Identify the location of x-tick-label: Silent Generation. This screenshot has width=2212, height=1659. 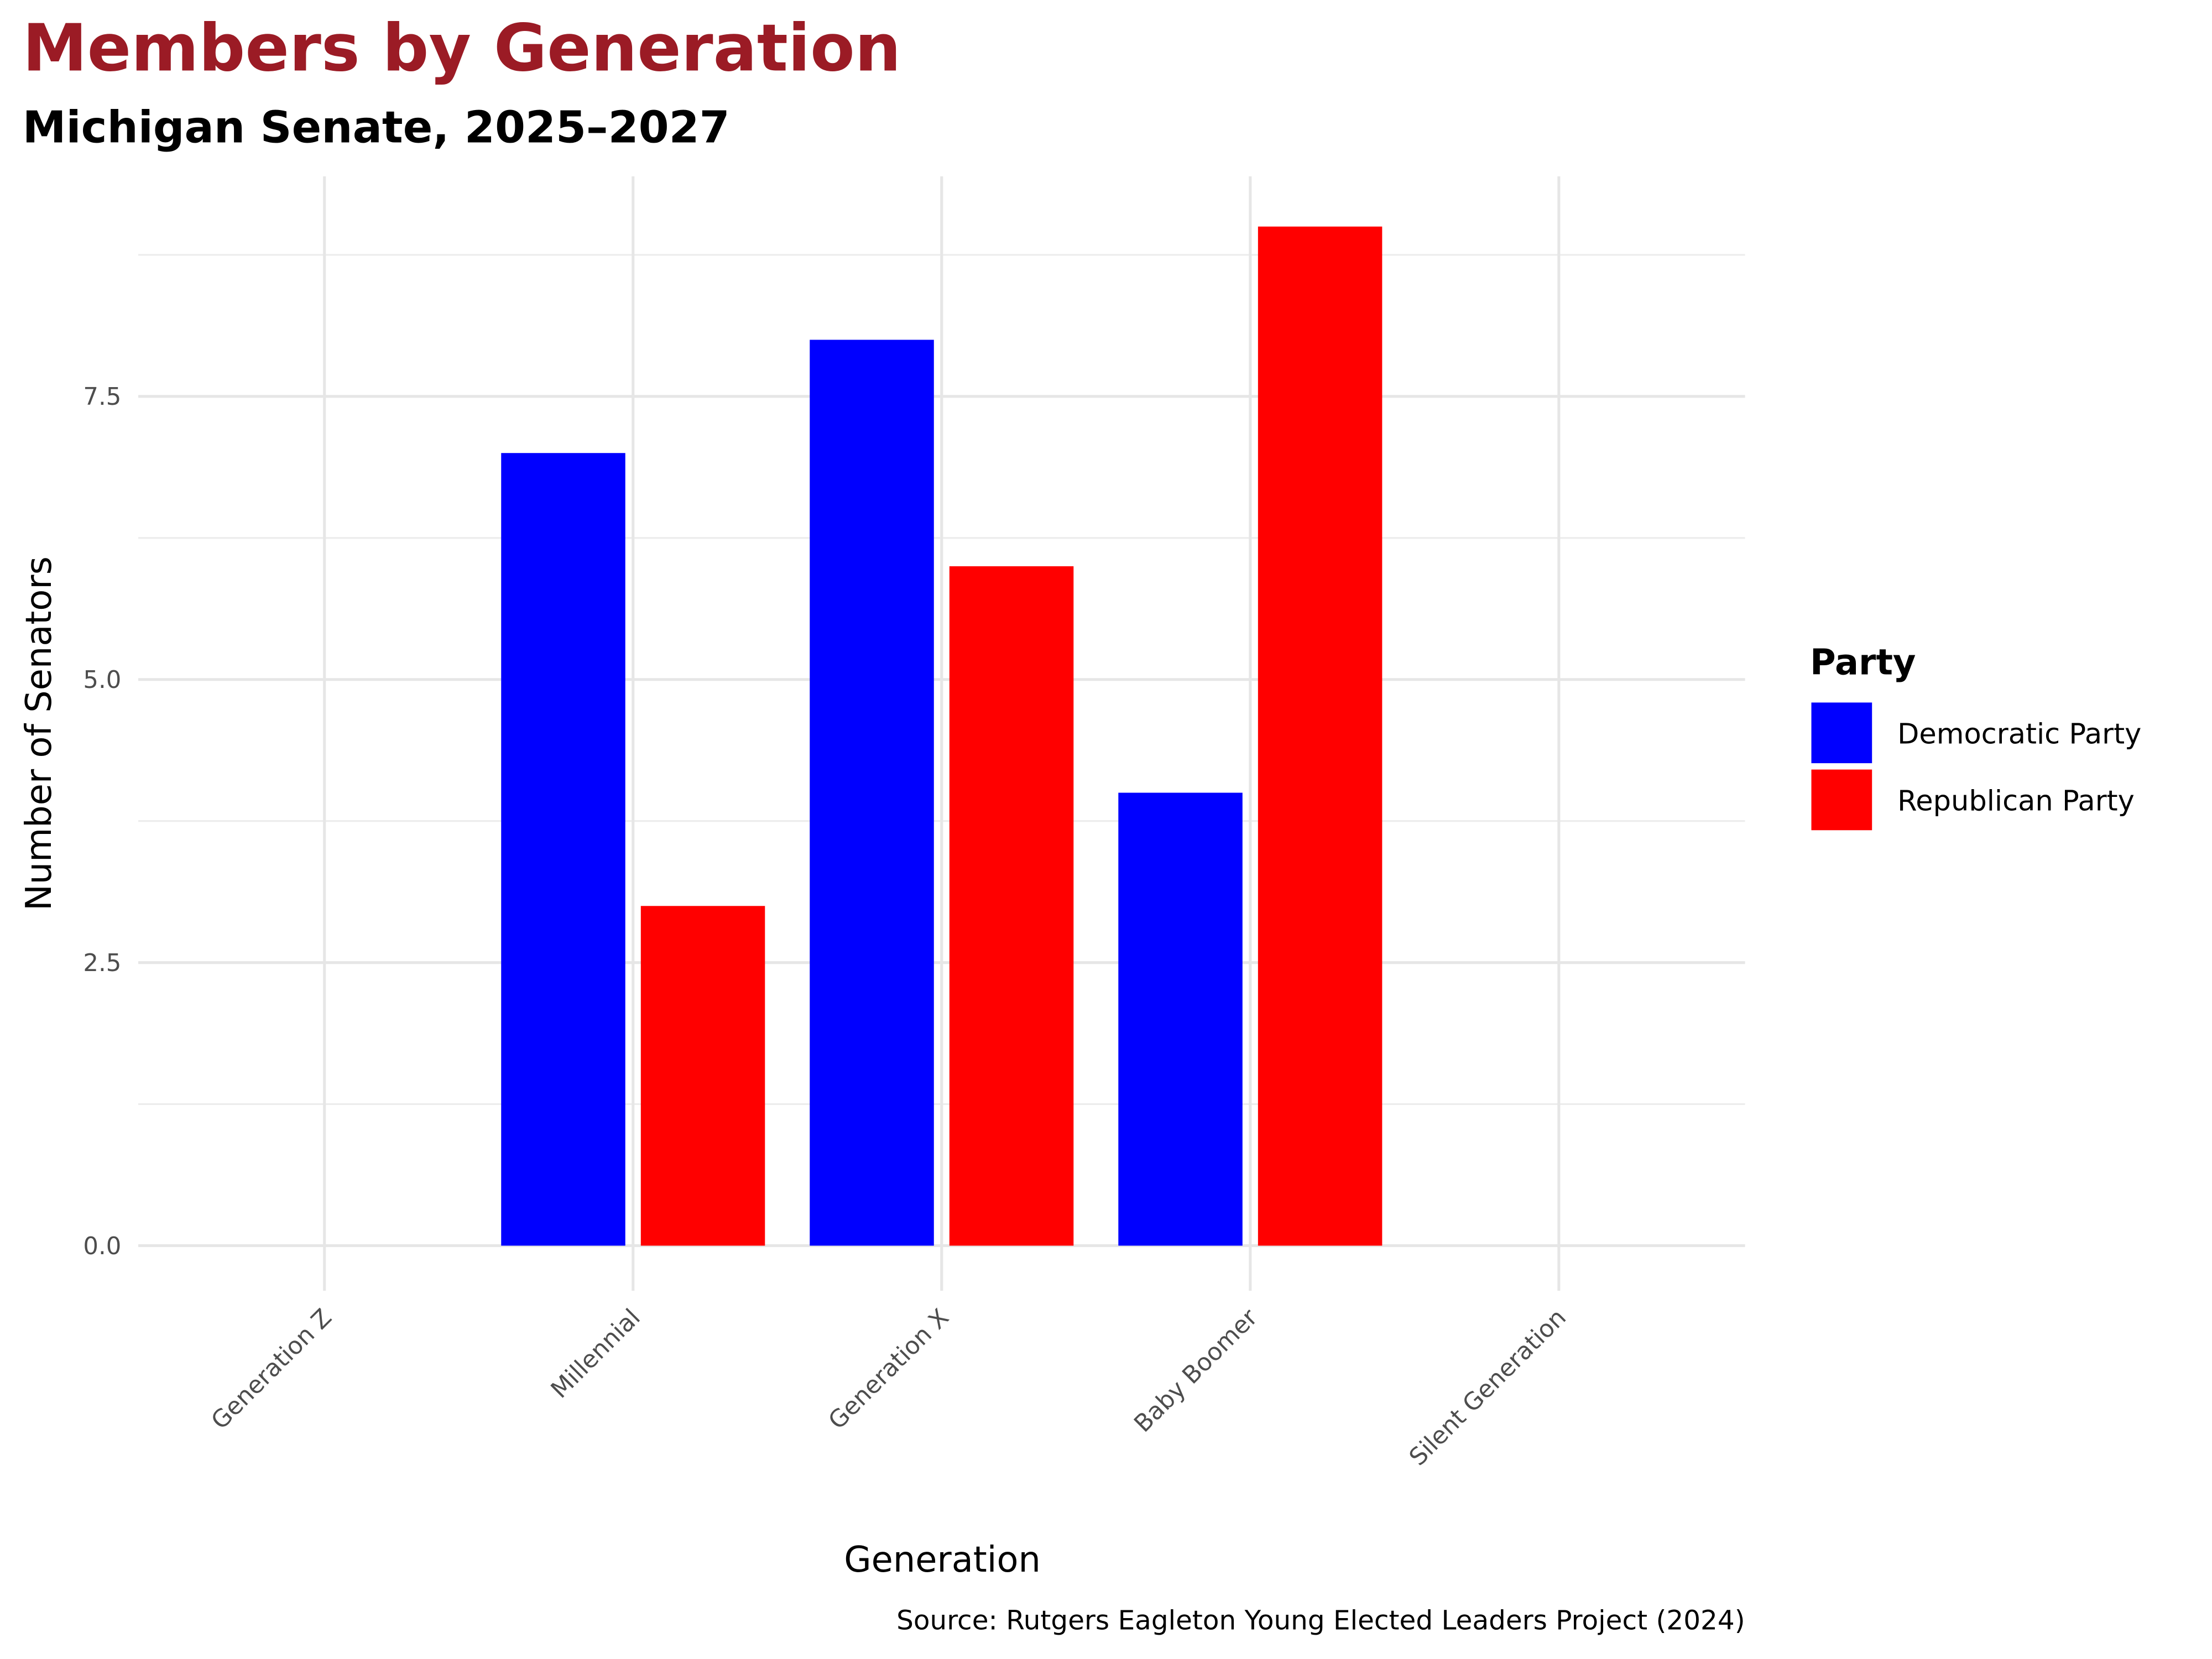
(1488, 1388).